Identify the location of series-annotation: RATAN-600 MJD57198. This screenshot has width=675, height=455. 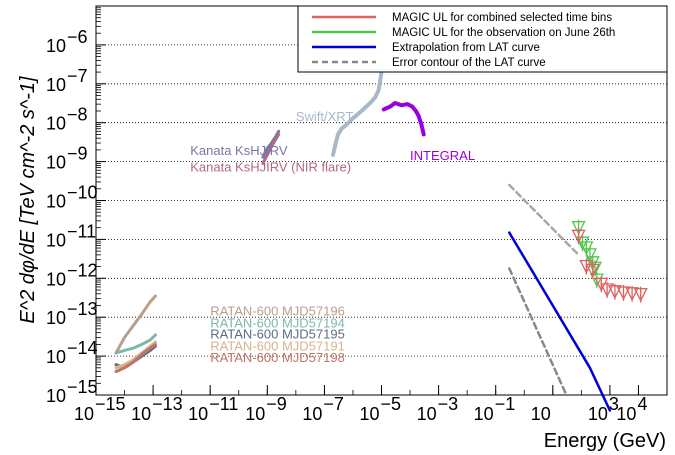
(277, 357).